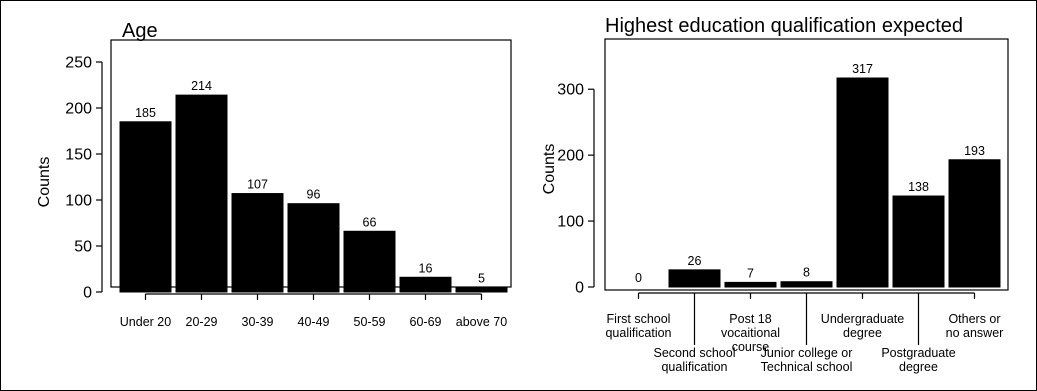 This screenshot has height=391, width=1037. Describe the element at coordinates (83, 247) in the screenshot. I see `y-tick-label: 50` at that location.